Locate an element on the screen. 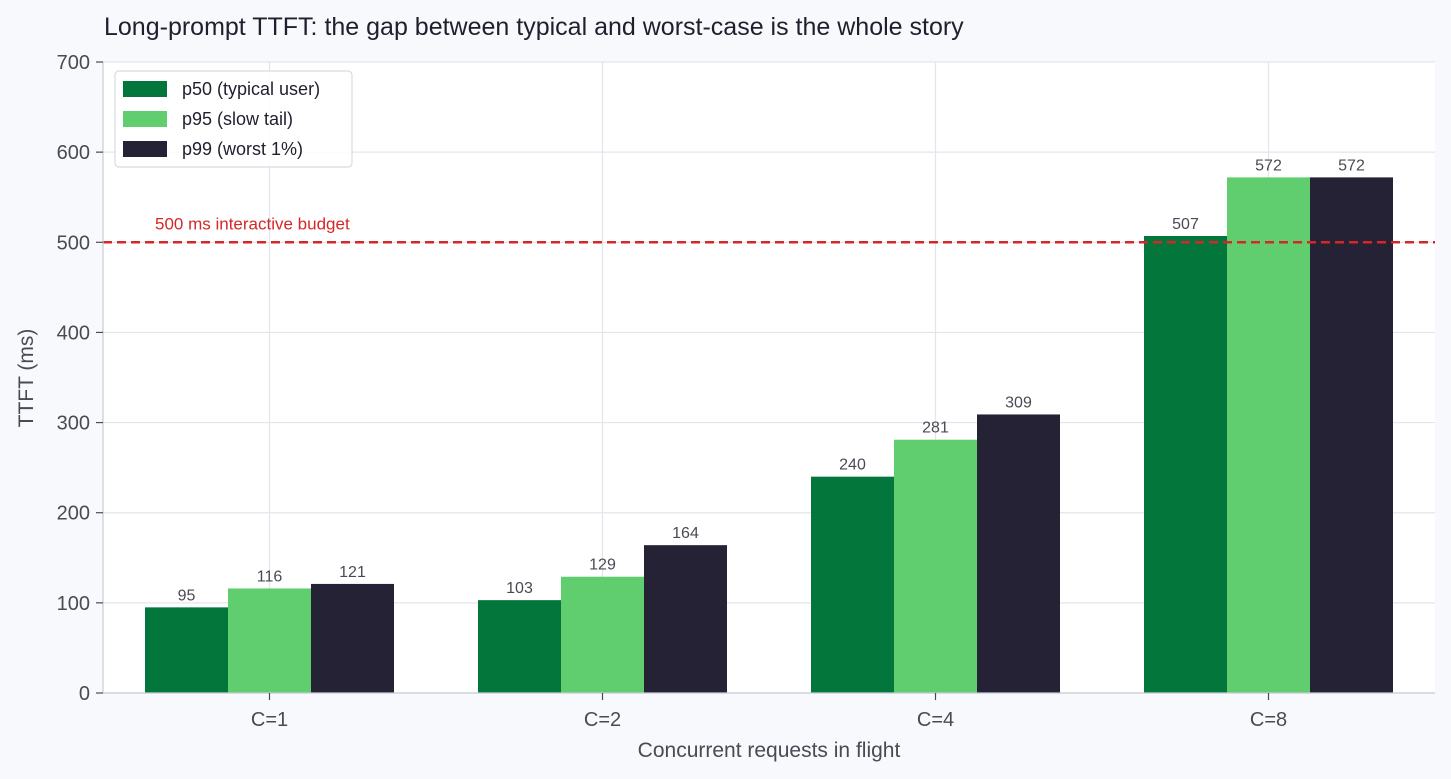  x-tick-label: C=2 is located at coordinates (602, 720).